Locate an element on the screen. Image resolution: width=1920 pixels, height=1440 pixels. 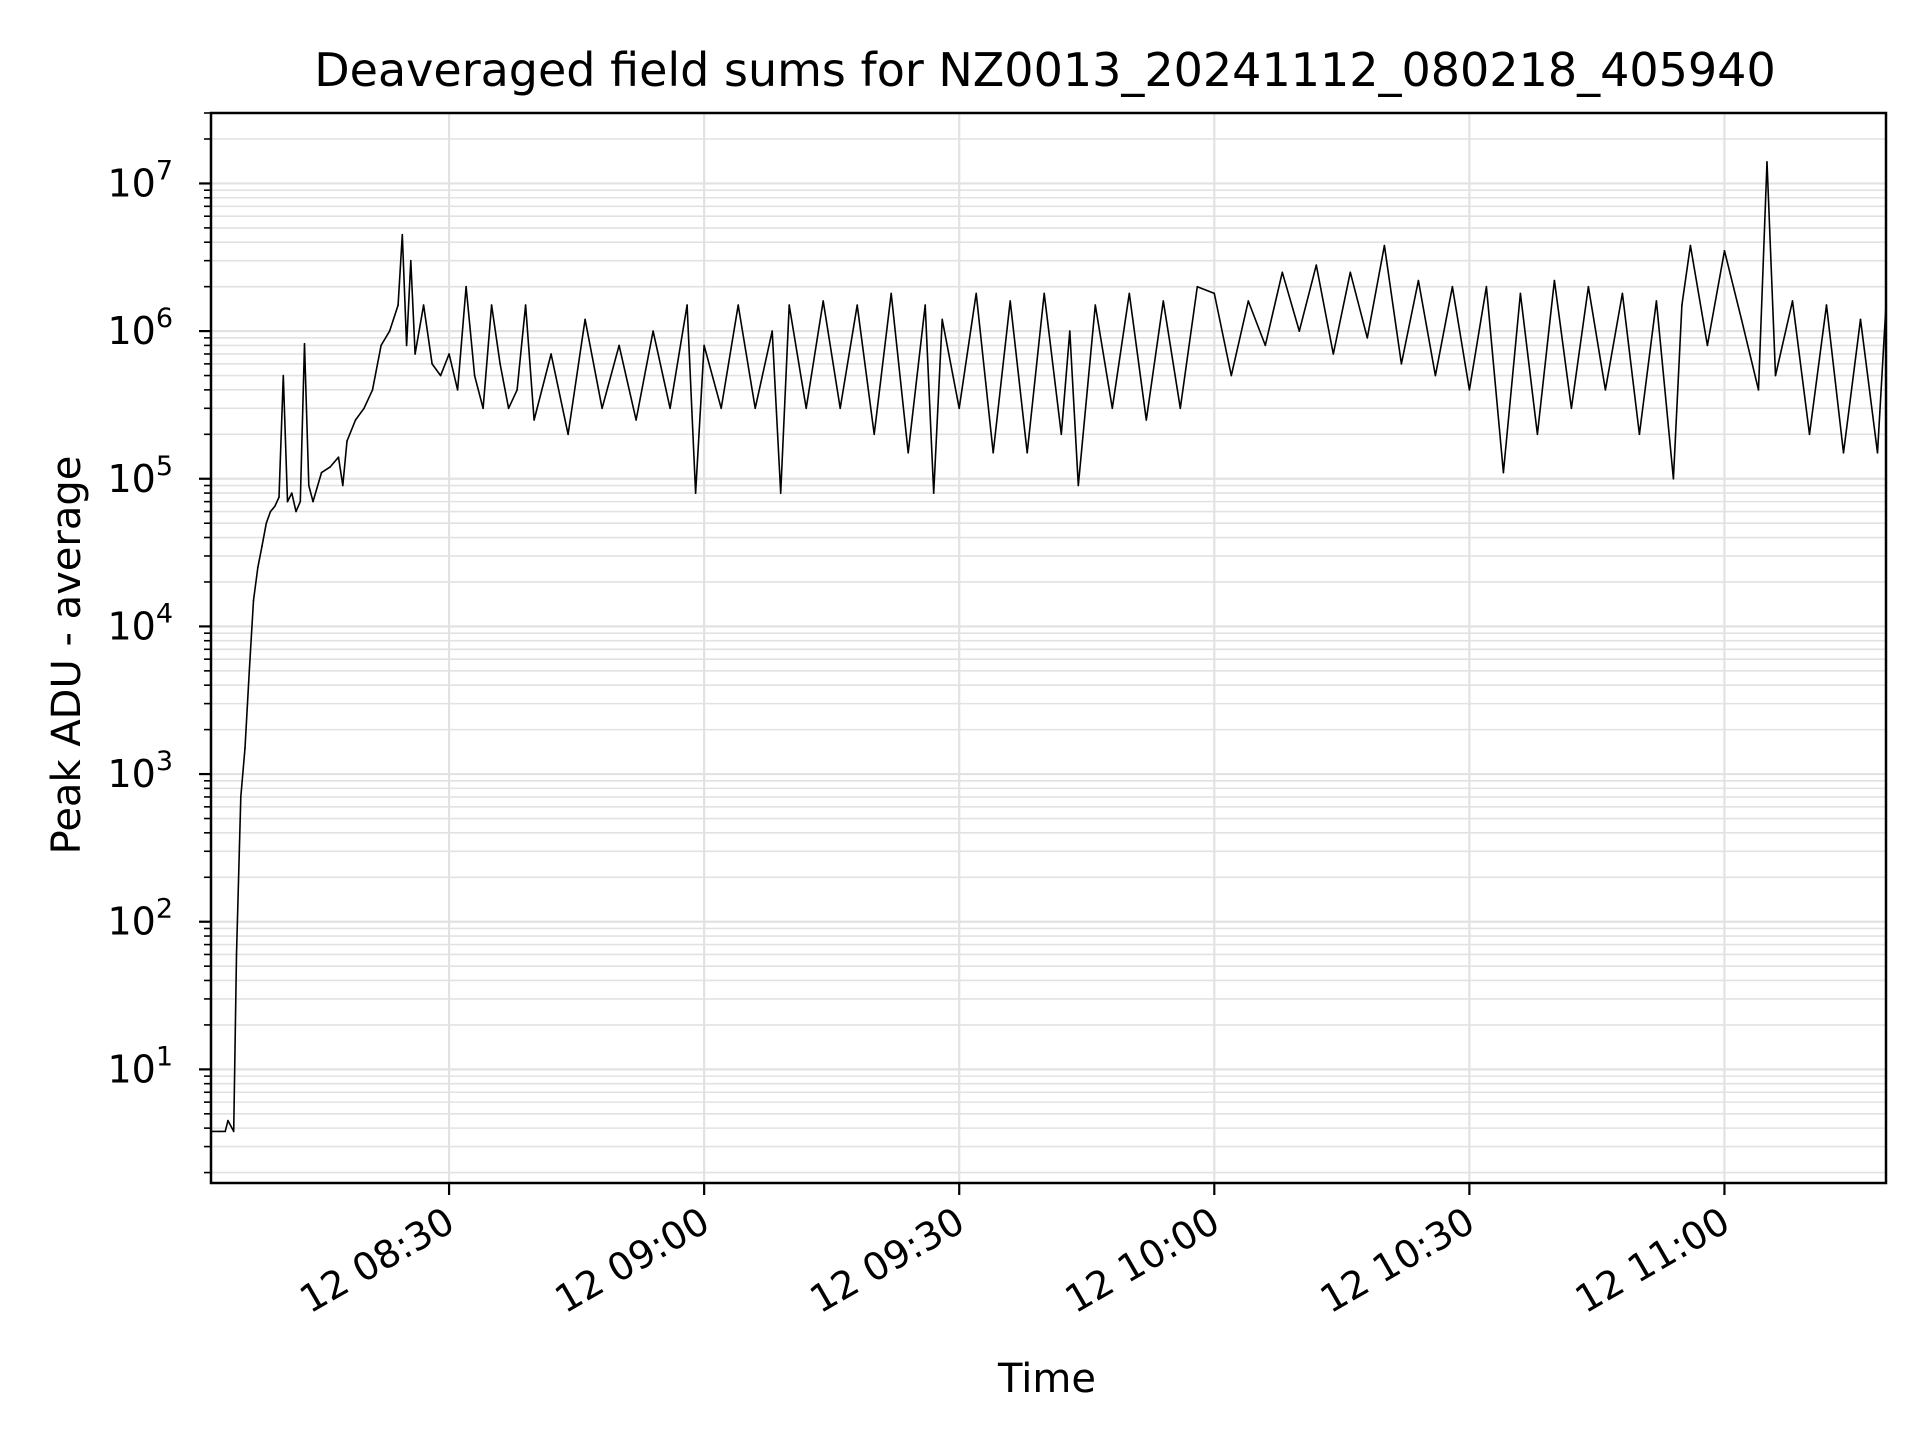
x-tick-label: 12 09:30 is located at coordinates (887, 1260).